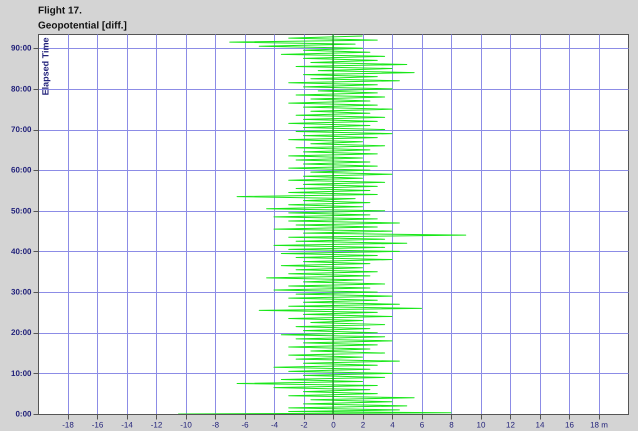  I want to click on chart-title: Flight 17., so click(60, 10).